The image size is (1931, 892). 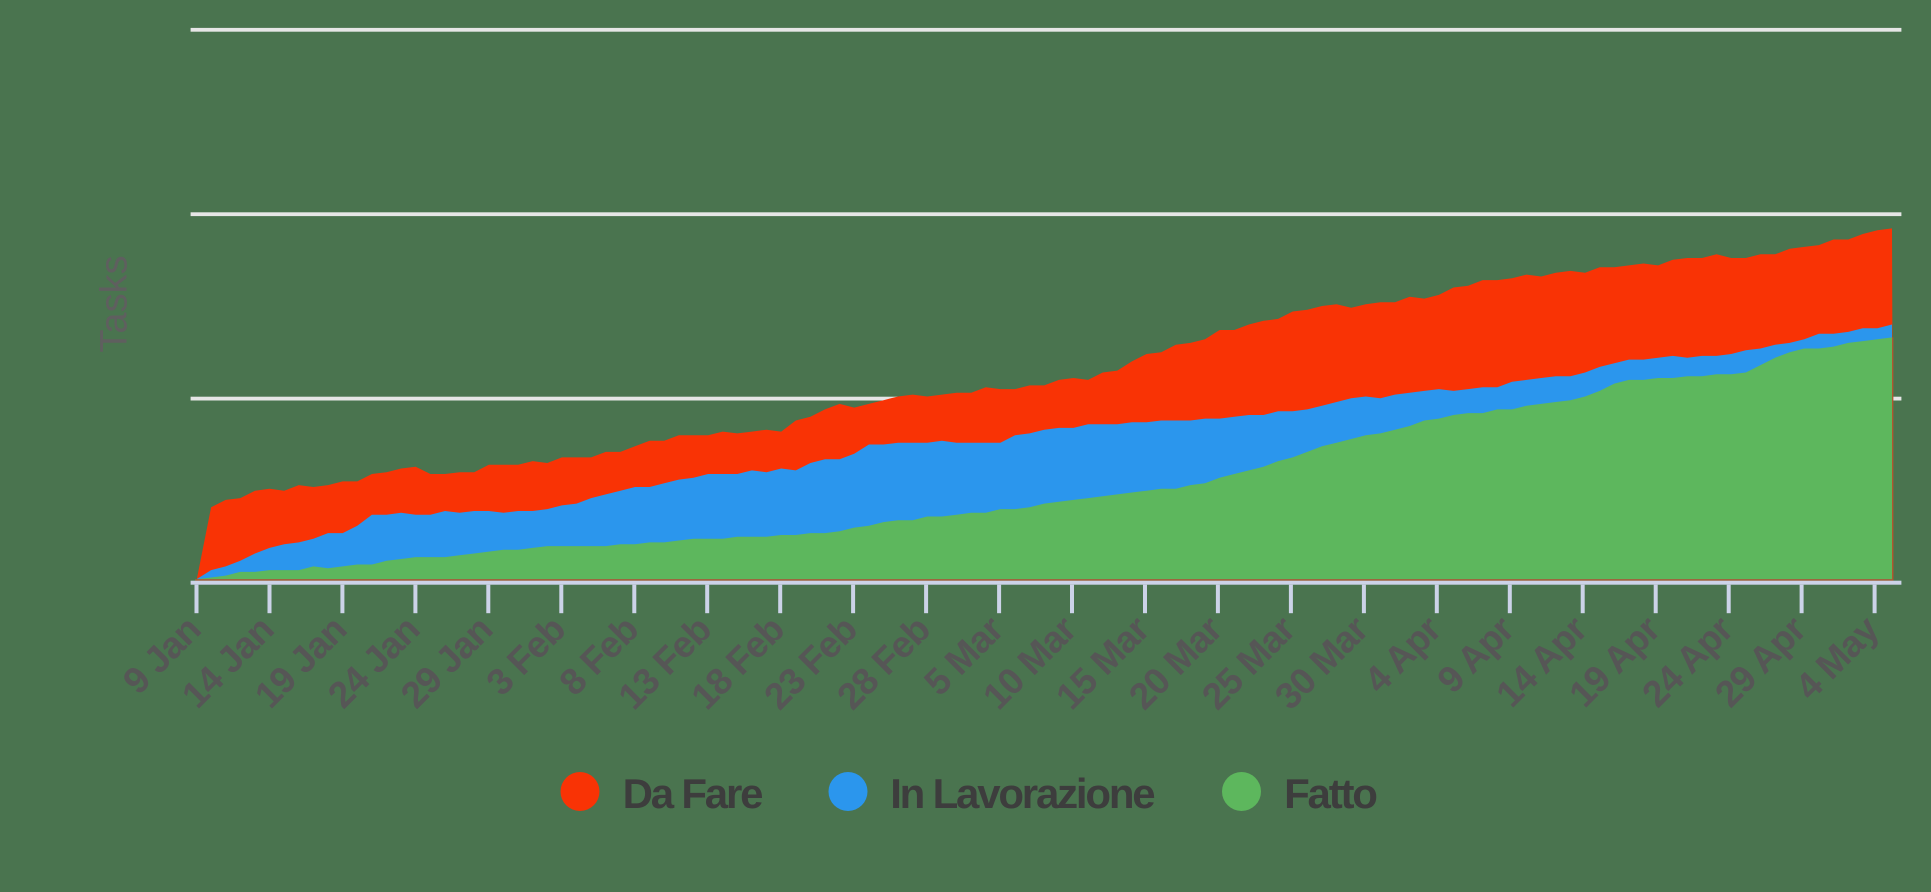 What do you see at coordinates (1330, 793) in the screenshot?
I see `svg-text: Fatto` at bounding box center [1330, 793].